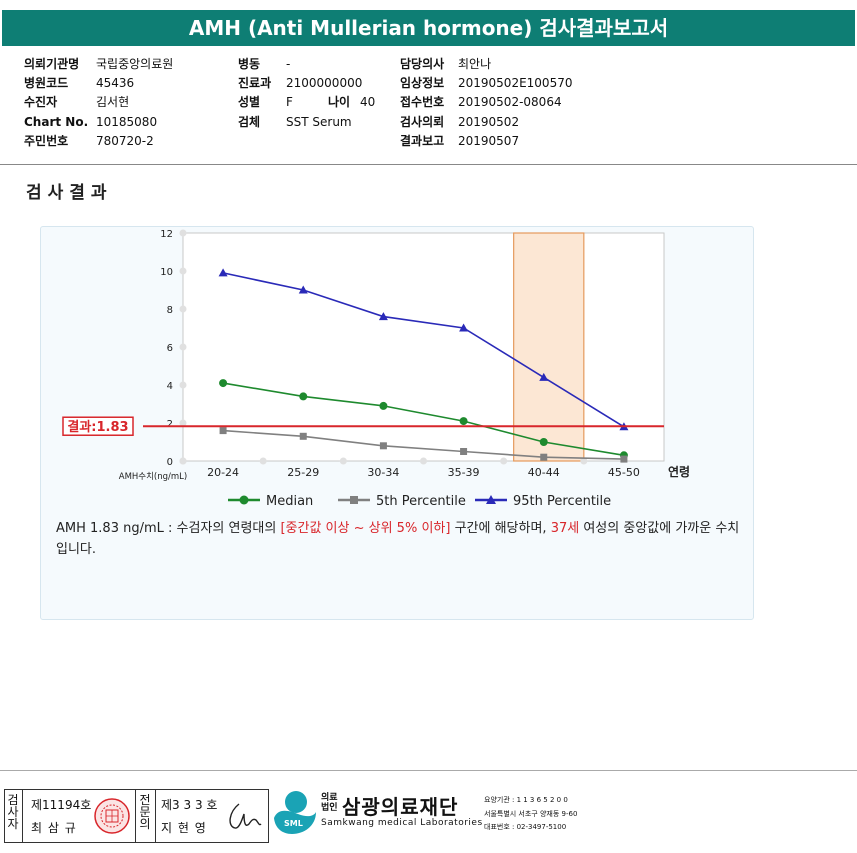 The height and width of the screenshot is (853, 857). I want to click on description-text-1: AMH 1.83 ng/mL : 수검자의 연령대의, so click(168, 528).